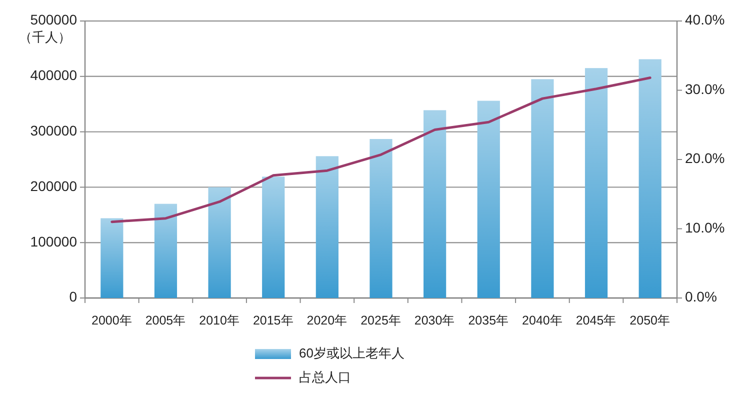 This screenshot has height=394, width=750. What do you see at coordinates (705, 20) in the screenshot?
I see `y2tick: 40.0%` at bounding box center [705, 20].